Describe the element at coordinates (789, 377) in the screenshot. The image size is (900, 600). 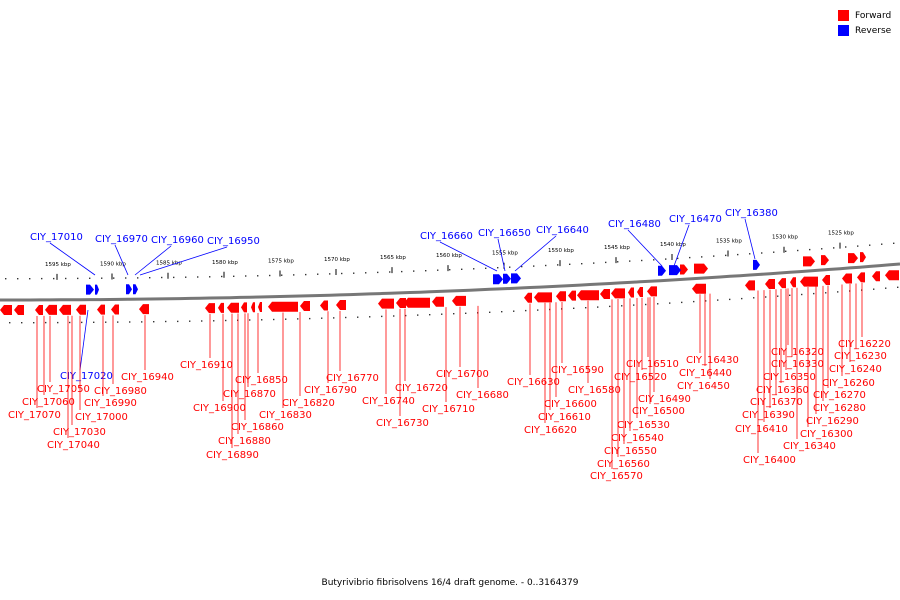
I see `gene-label: CIY_16350` at that location.